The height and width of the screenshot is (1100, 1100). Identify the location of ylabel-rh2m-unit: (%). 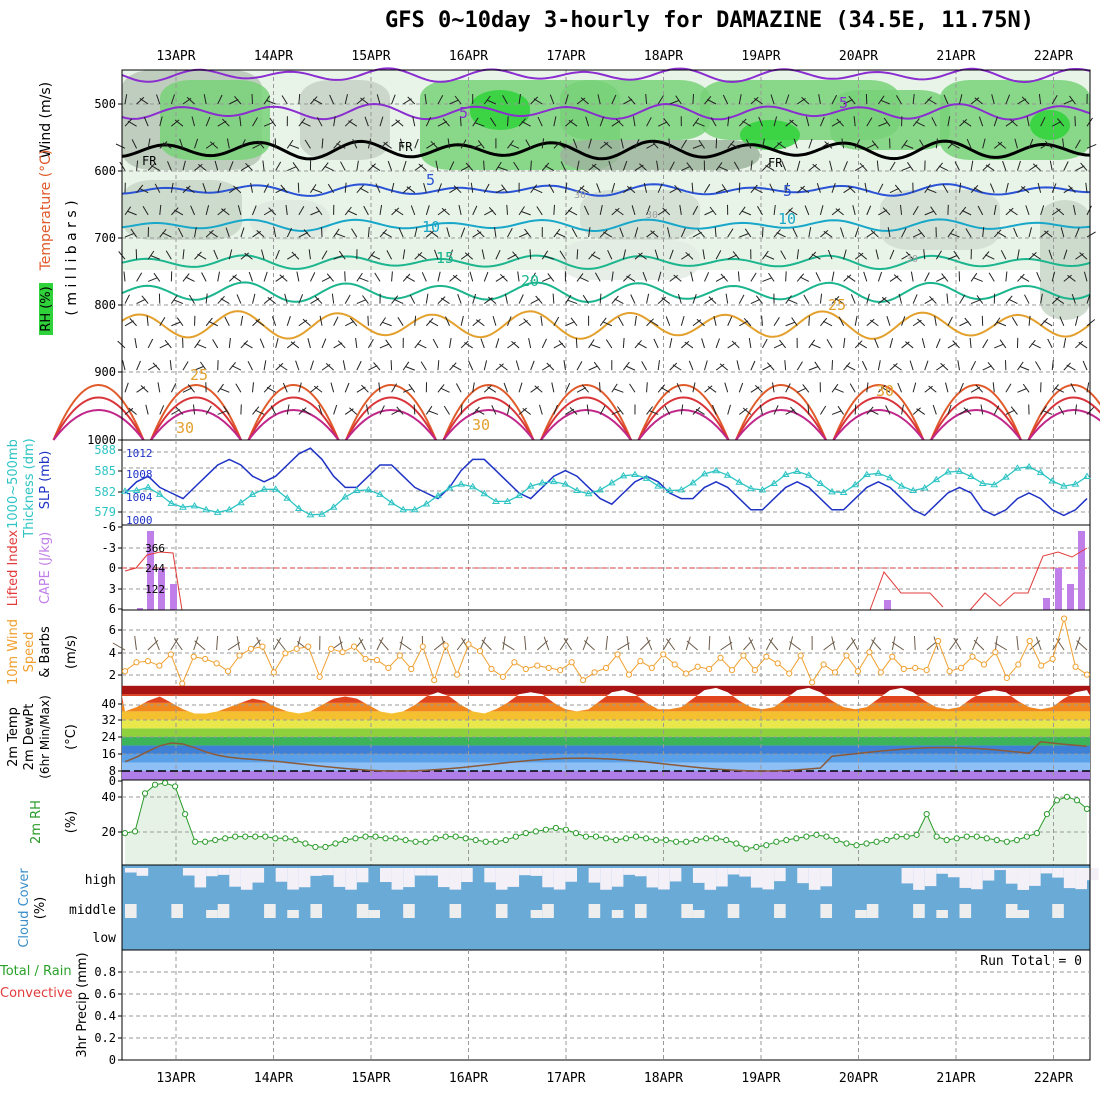
(71, 822).